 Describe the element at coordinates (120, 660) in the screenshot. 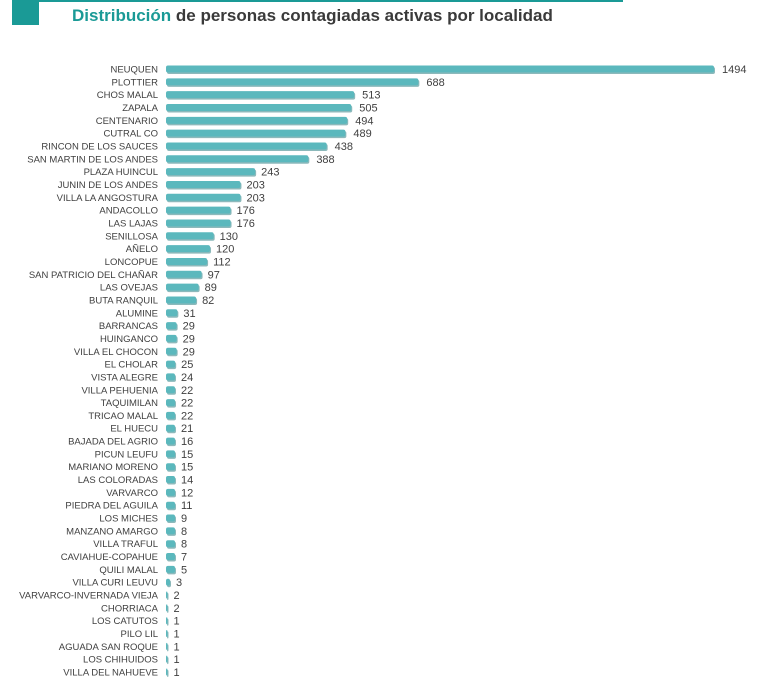

I see `category-label: LOS CHIHUIDOS` at that location.